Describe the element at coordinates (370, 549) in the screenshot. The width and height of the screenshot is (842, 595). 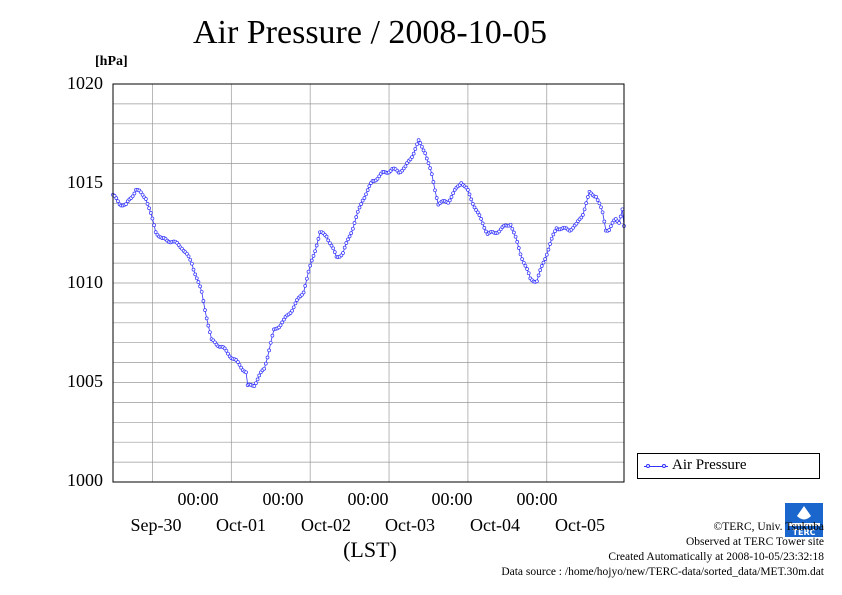
I see `x-axis-label: (LST)` at that location.